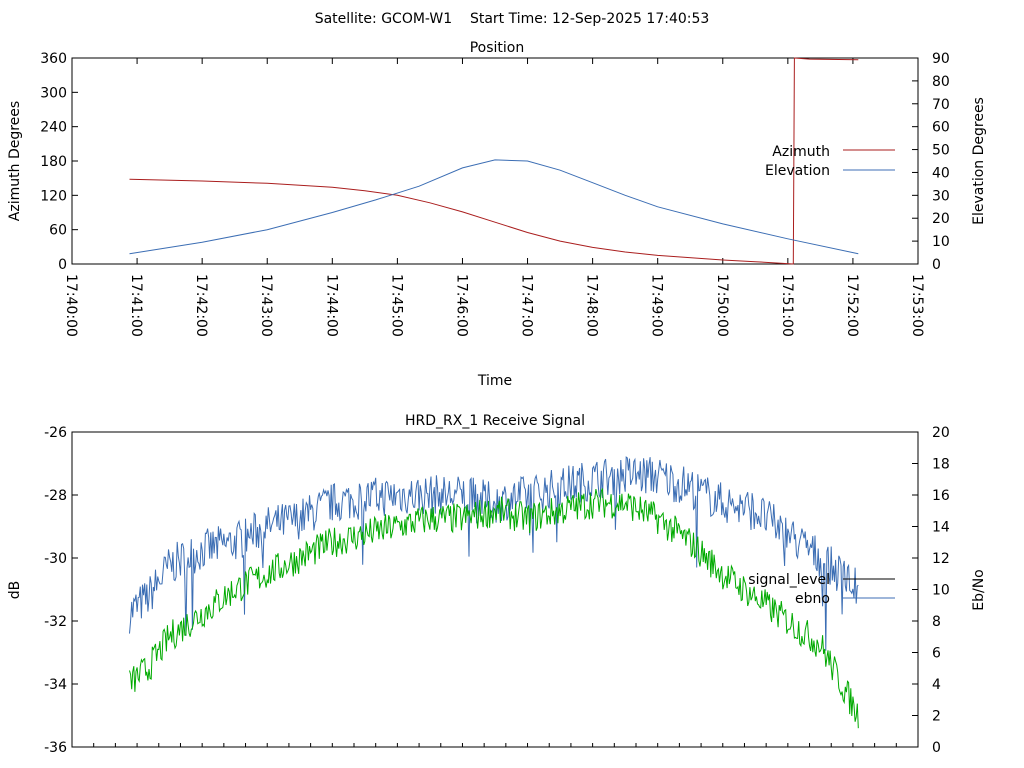  What do you see at coordinates (941, 59) in the screenshot?
I see `position-y2-tick-label: 90` at bounding box center [941, 59].